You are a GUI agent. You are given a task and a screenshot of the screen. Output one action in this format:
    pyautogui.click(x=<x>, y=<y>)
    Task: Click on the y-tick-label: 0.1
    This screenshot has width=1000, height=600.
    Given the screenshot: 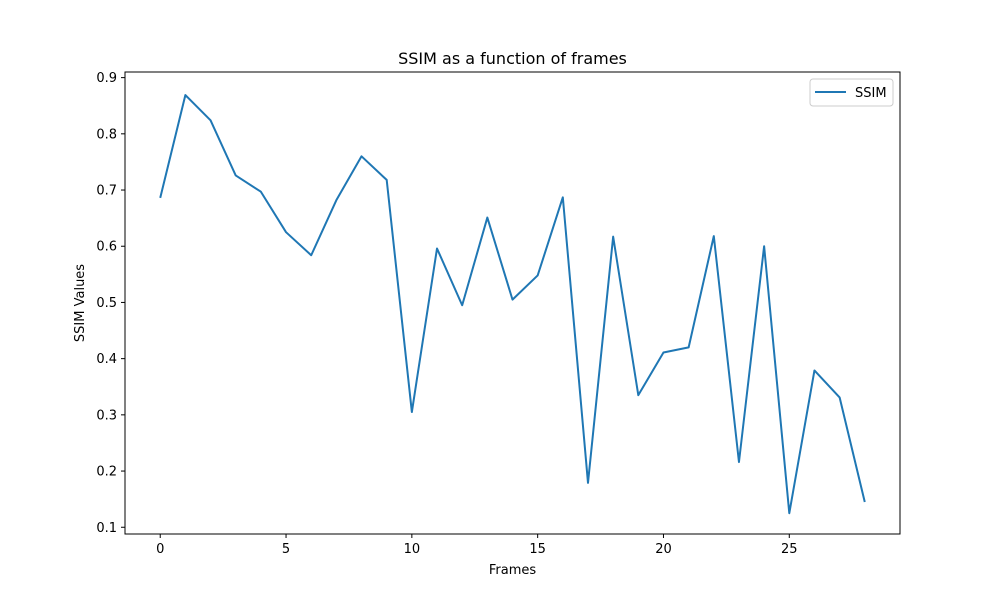 What is the action you would take?
    pyautogui.click(x=106, y=528)
    